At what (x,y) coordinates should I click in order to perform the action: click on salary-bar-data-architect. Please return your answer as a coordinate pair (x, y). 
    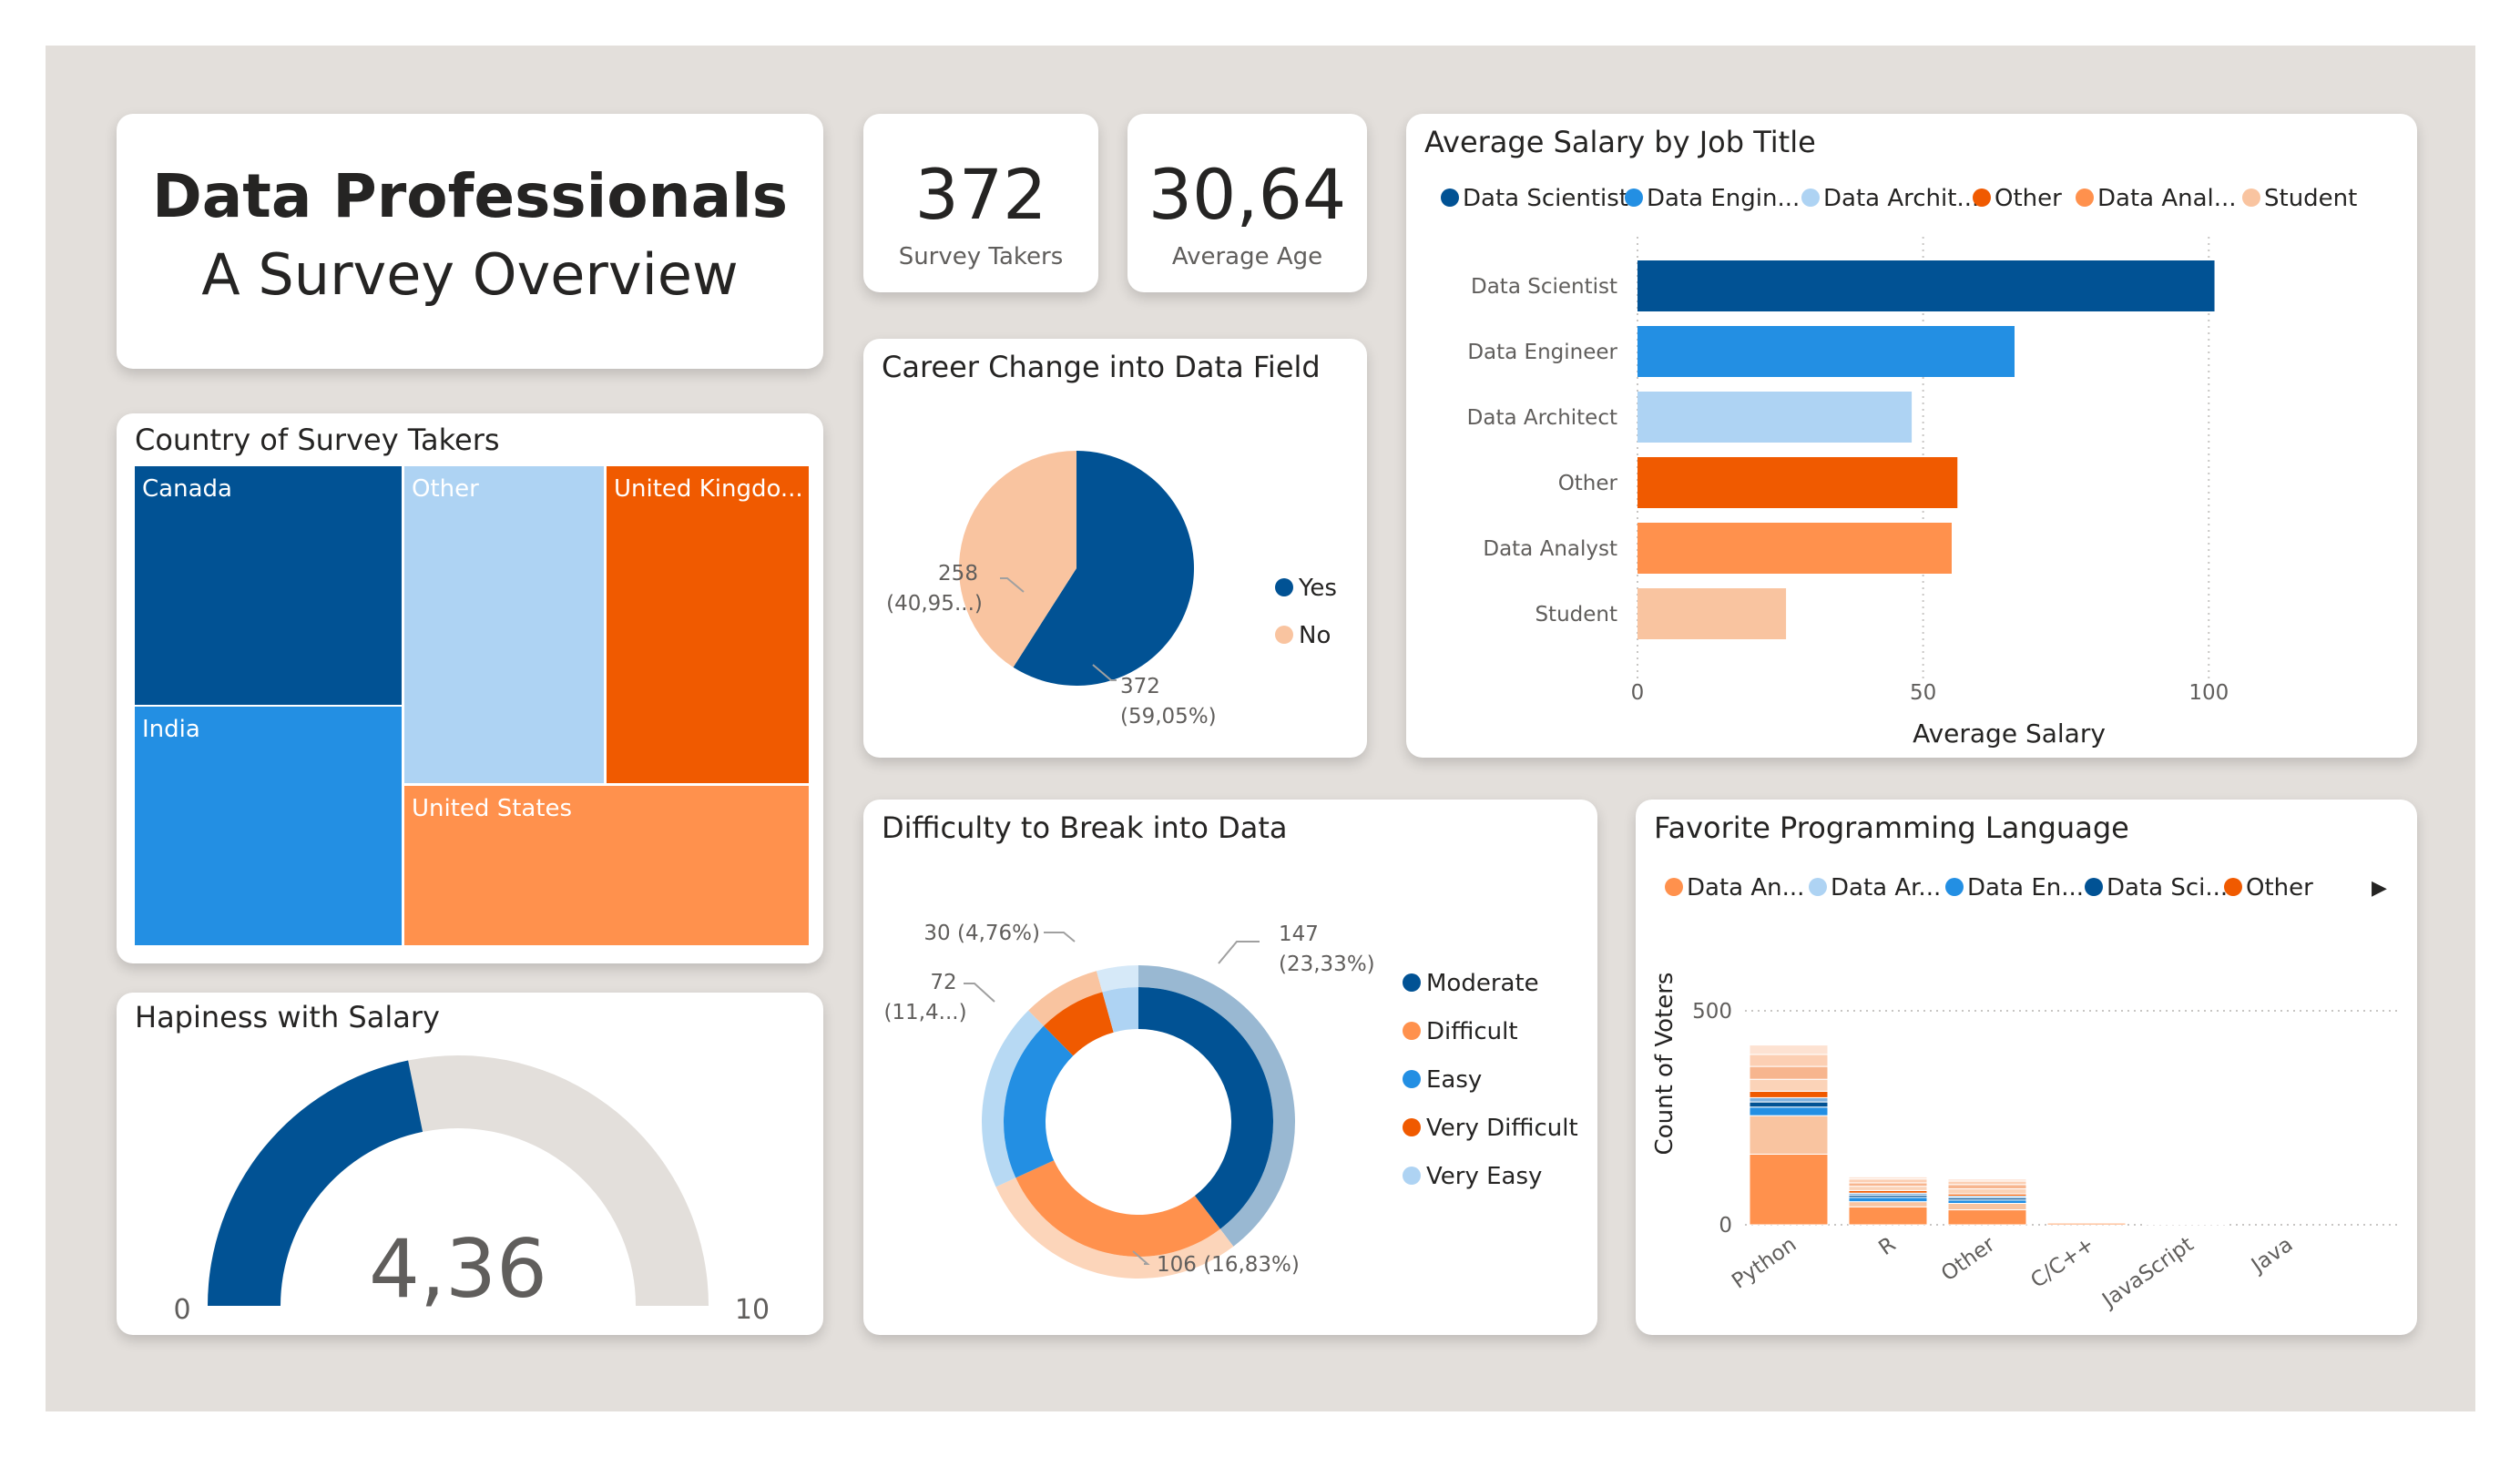
    Looking at the image, I should click on (1775, 417).